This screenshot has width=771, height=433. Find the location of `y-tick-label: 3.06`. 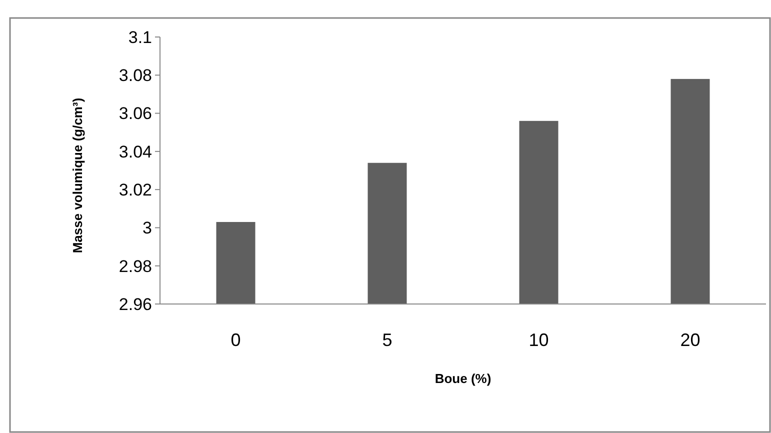

y-tick-label: 3.06 is located at coordinates (135, 114).